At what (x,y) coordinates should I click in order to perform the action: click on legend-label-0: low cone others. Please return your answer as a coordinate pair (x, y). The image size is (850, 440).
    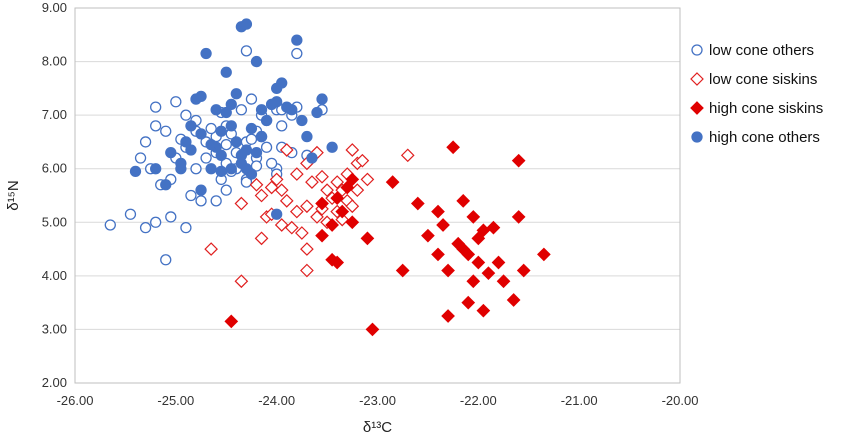
    Looking at the image, I should click on (761, 50).